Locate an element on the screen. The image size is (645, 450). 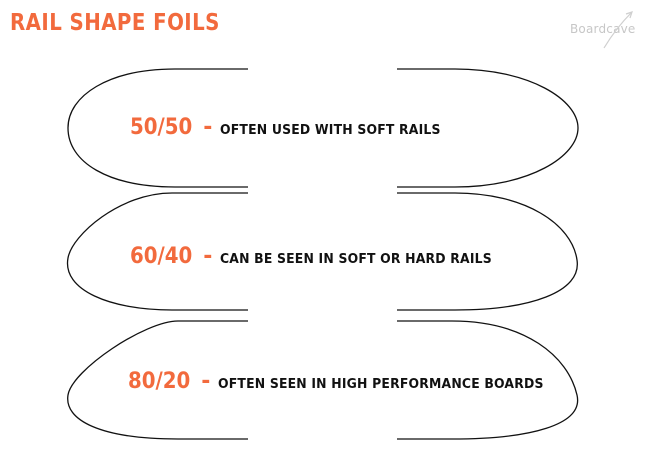
foil-description: Often used with soft rails is located at coordinates (331, 130).